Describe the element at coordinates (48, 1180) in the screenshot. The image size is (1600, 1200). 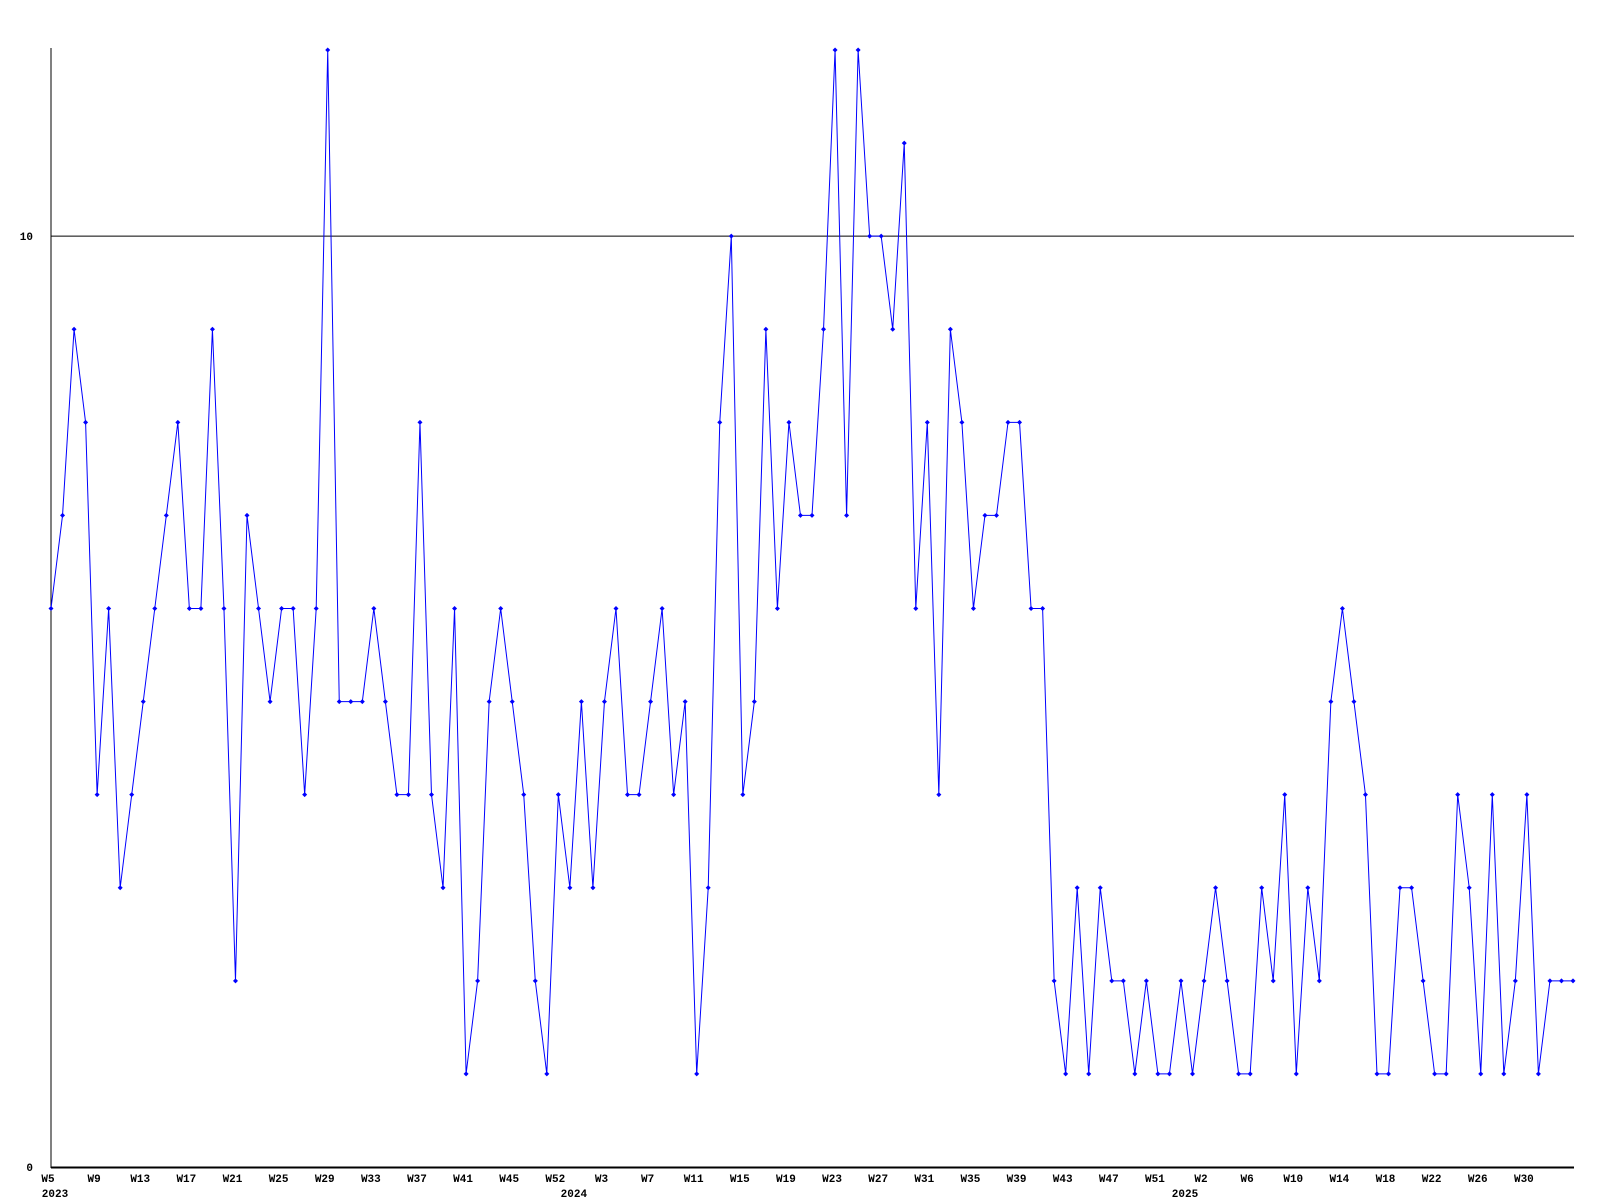
I see `x-tick-label: W5` at that location.